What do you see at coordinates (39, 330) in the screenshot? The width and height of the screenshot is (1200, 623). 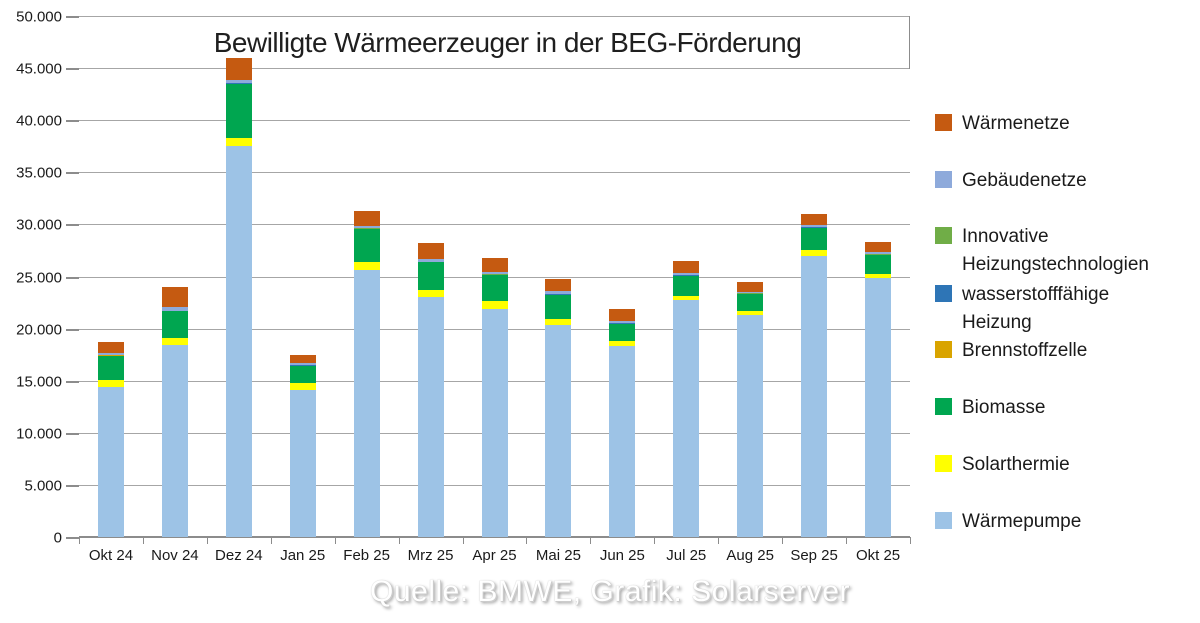 I see `y-axis-label: 20.000` at bounding box center [39, 330].